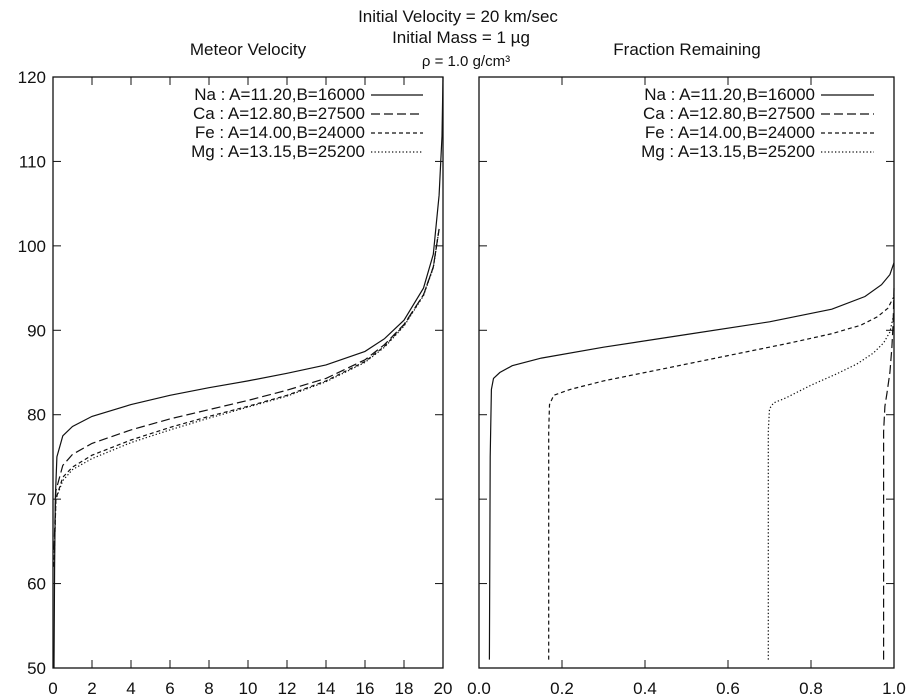 Image resolution: width=909 pixels, height=697 pixels. I want to click on velocity-x-tick-label: 18, so click(404, 688).